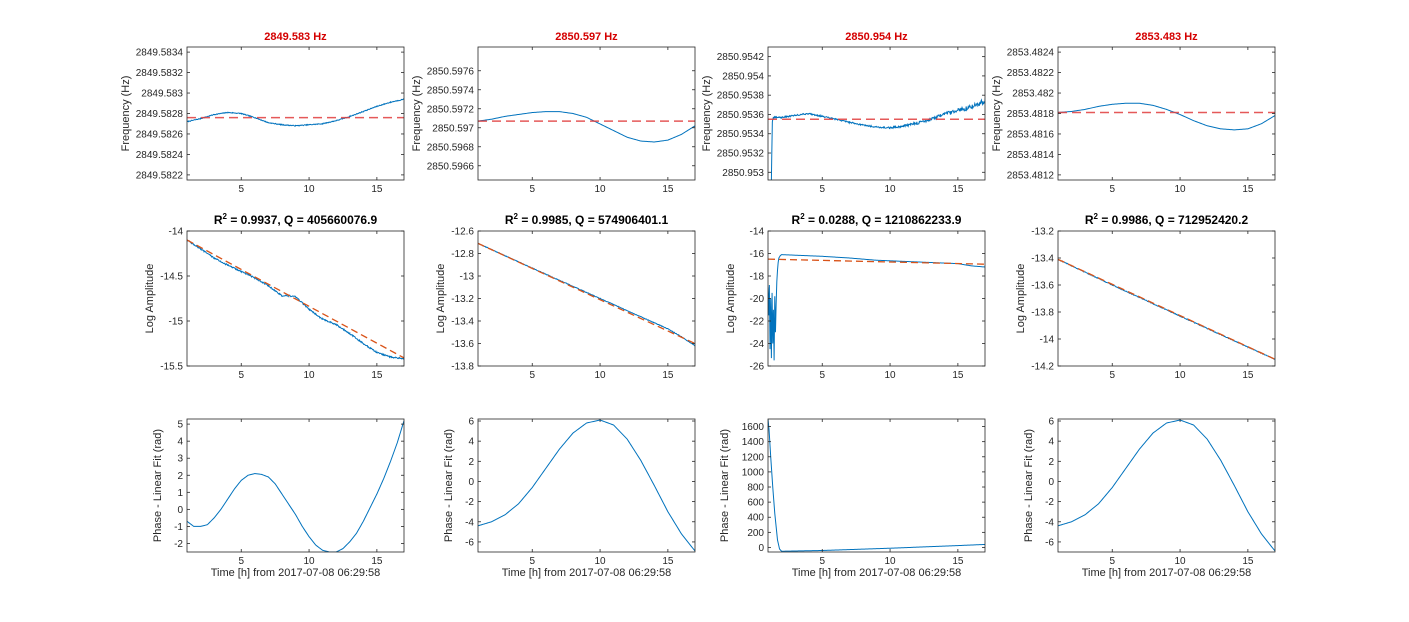 Image resolution: width=1409 pixels, height=622 pixels. What do you see at coordinates (755, 533) in the screenshot?
I see `y-tick-label: 200` at bounding box center [755, 533].